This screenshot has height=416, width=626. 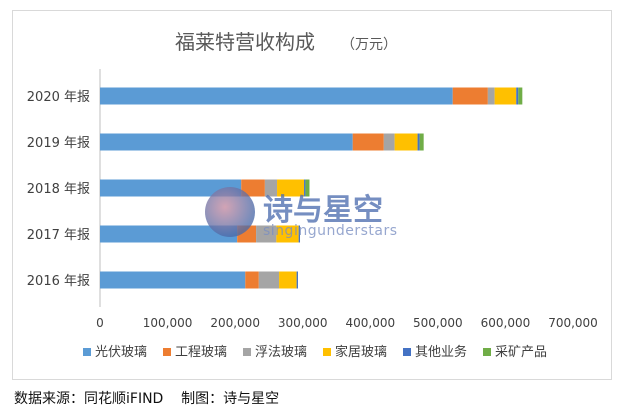 I want to click on legend-label-0: 光伏玻璃, so click(x=121, y=352).